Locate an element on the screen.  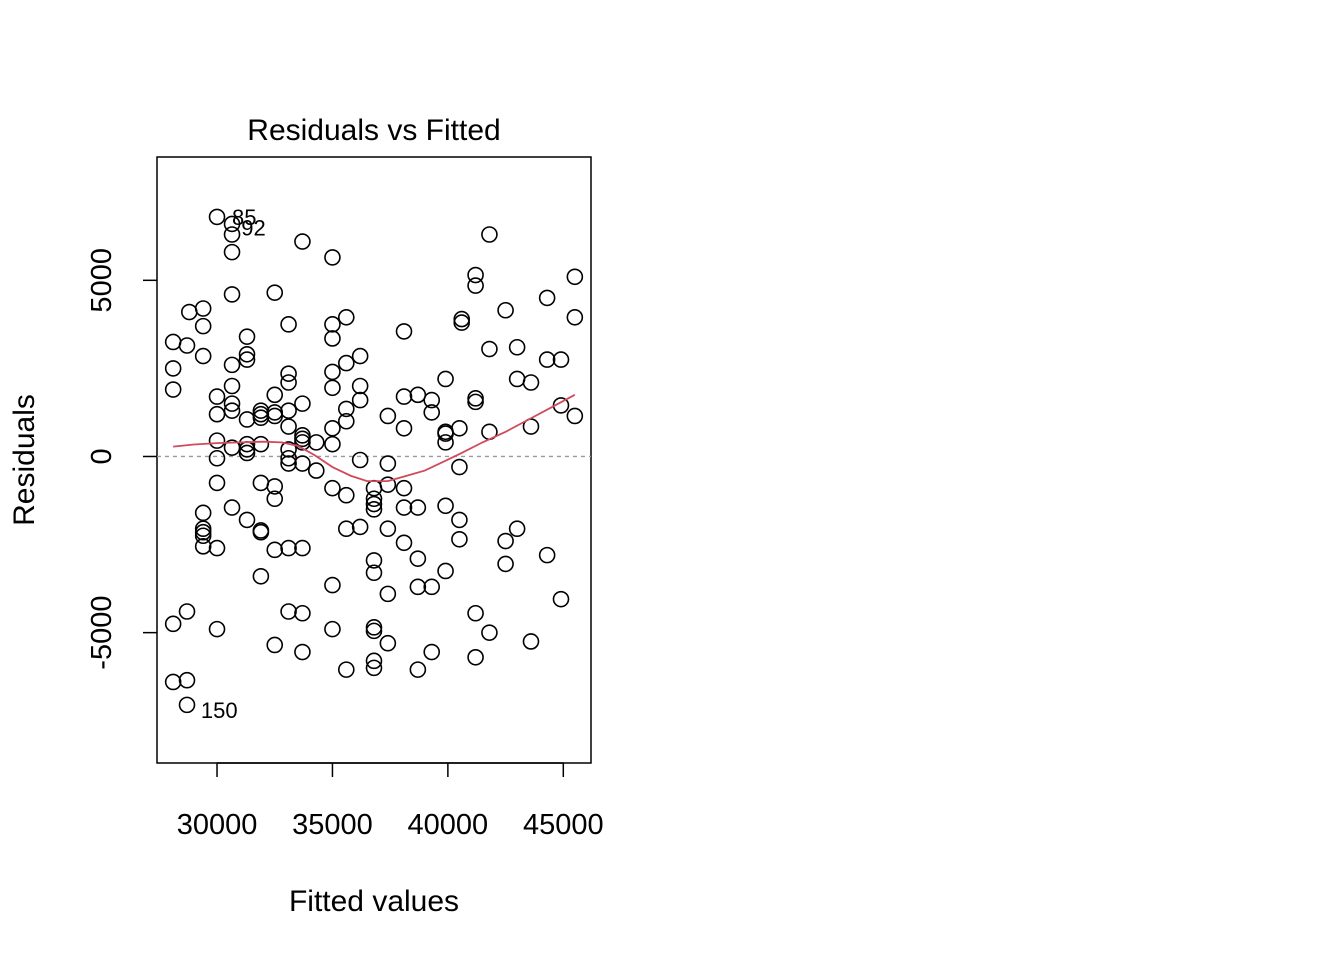
y-tick-label: -5000 is located at coordinates (102, 633).